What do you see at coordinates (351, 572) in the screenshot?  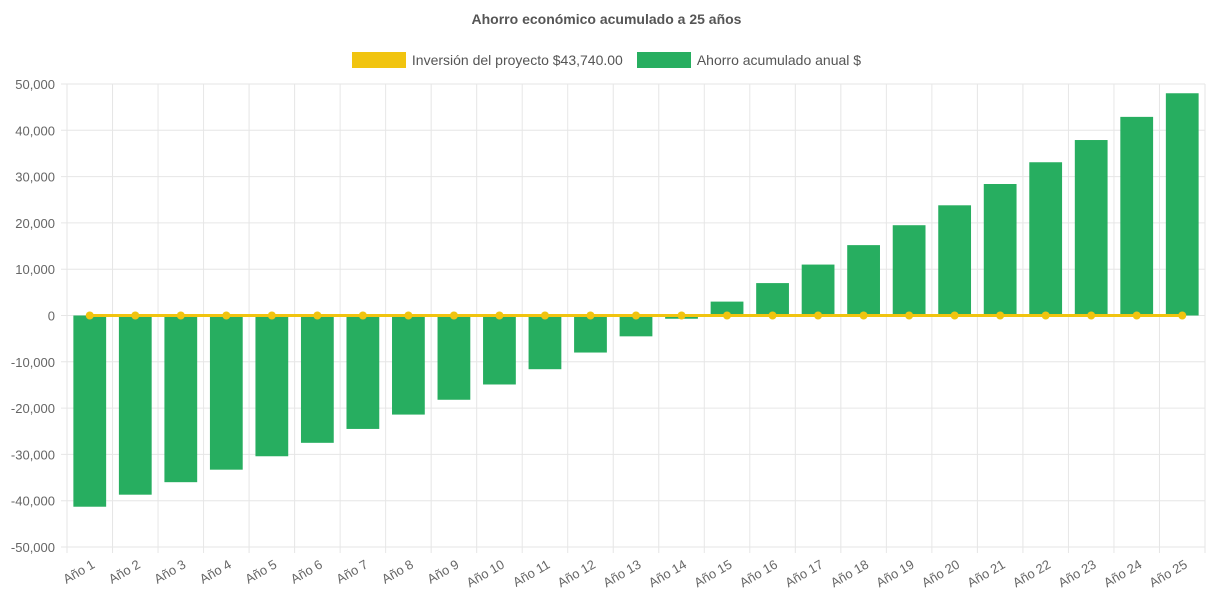 I see `x-tick-label: Año 7` at bounding box center [351, 572].